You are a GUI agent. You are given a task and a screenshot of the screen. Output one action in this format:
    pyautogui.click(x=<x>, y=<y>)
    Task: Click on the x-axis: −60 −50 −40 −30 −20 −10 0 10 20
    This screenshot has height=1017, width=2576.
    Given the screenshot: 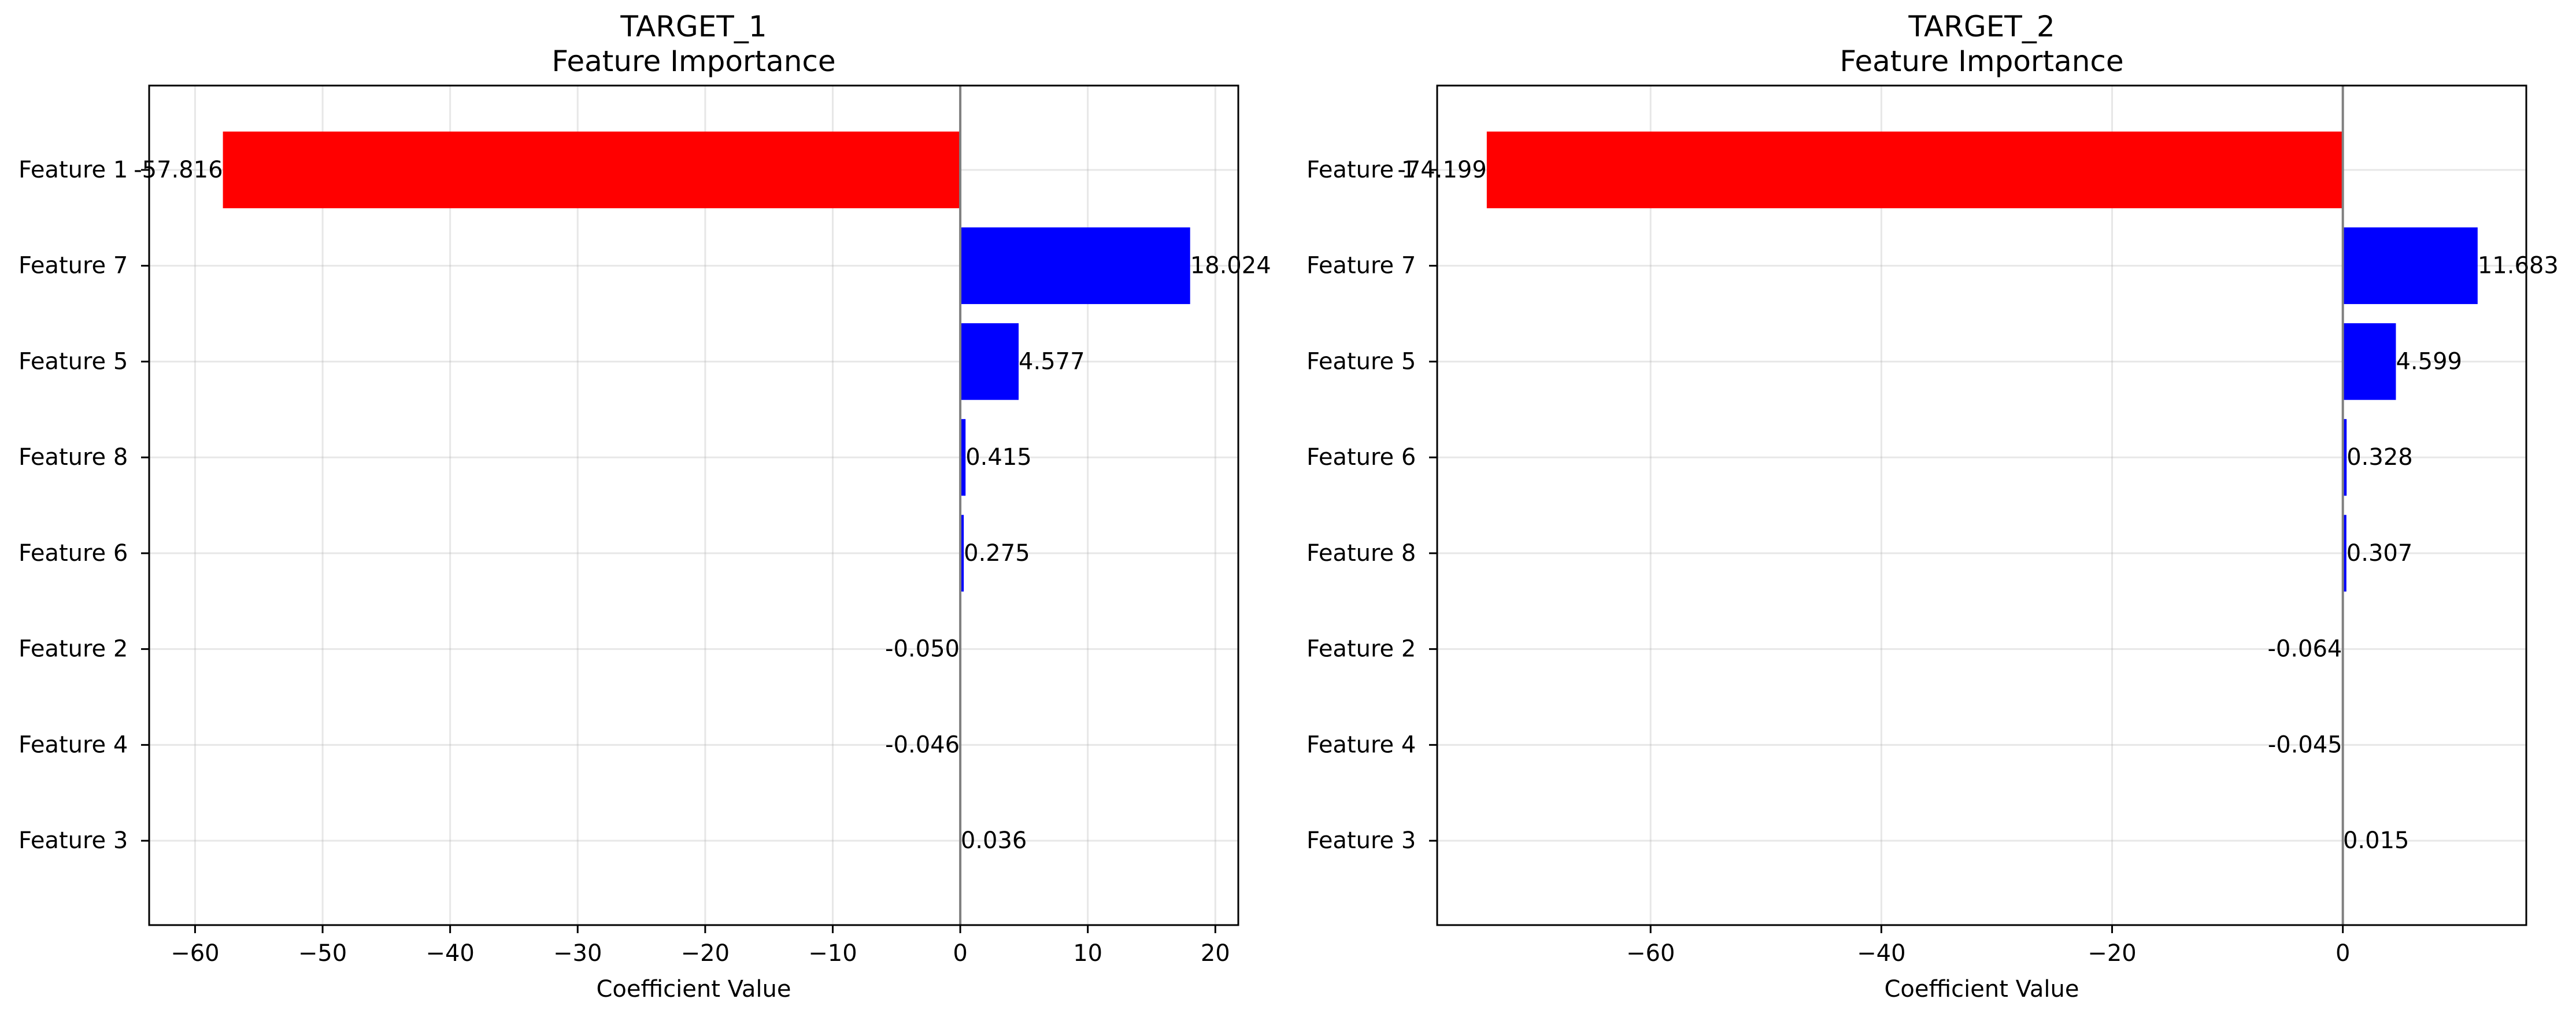 What is the action you would take?
    pyautogui.click(x=700, y=946)
    